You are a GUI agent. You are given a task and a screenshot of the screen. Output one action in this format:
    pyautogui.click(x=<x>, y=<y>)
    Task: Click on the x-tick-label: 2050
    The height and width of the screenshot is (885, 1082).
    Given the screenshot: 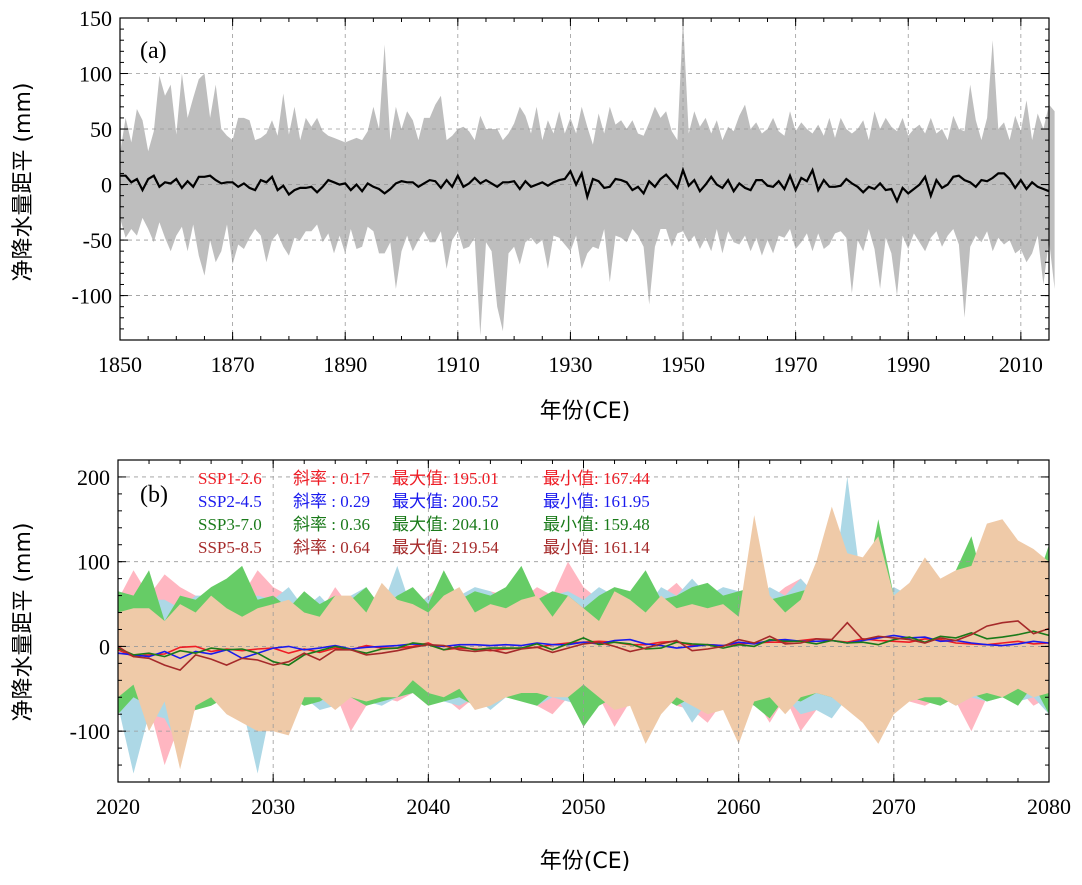 What is the action you would take?
    pyautogui.click(x=584, y=806)
    